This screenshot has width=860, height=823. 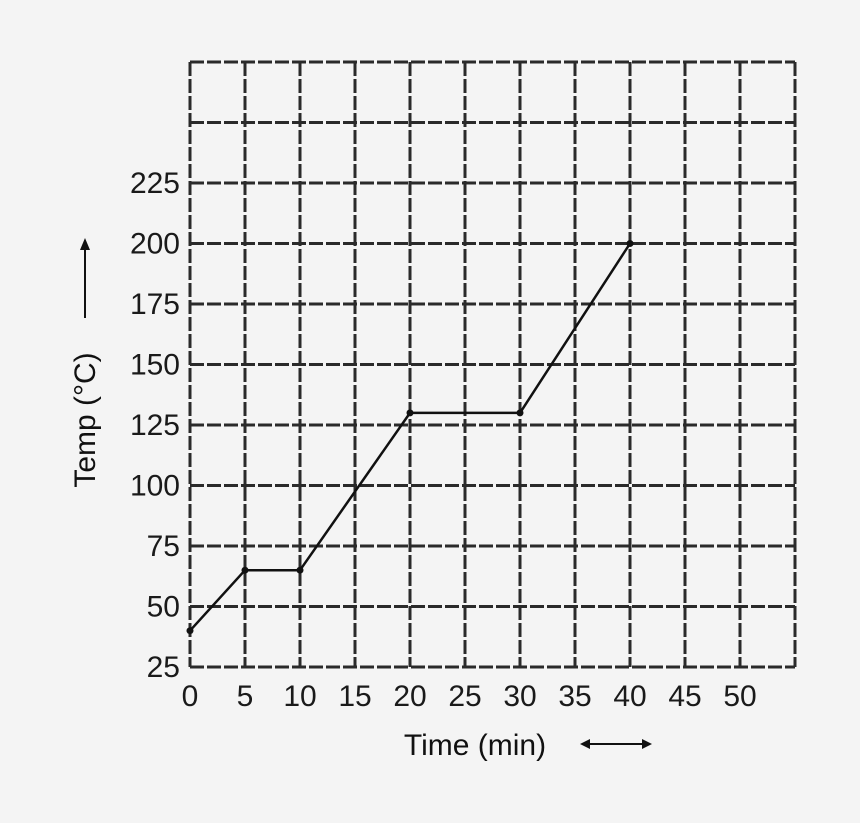 I want to click on x-axis-title: Time (min), so click(x=475, y=745).